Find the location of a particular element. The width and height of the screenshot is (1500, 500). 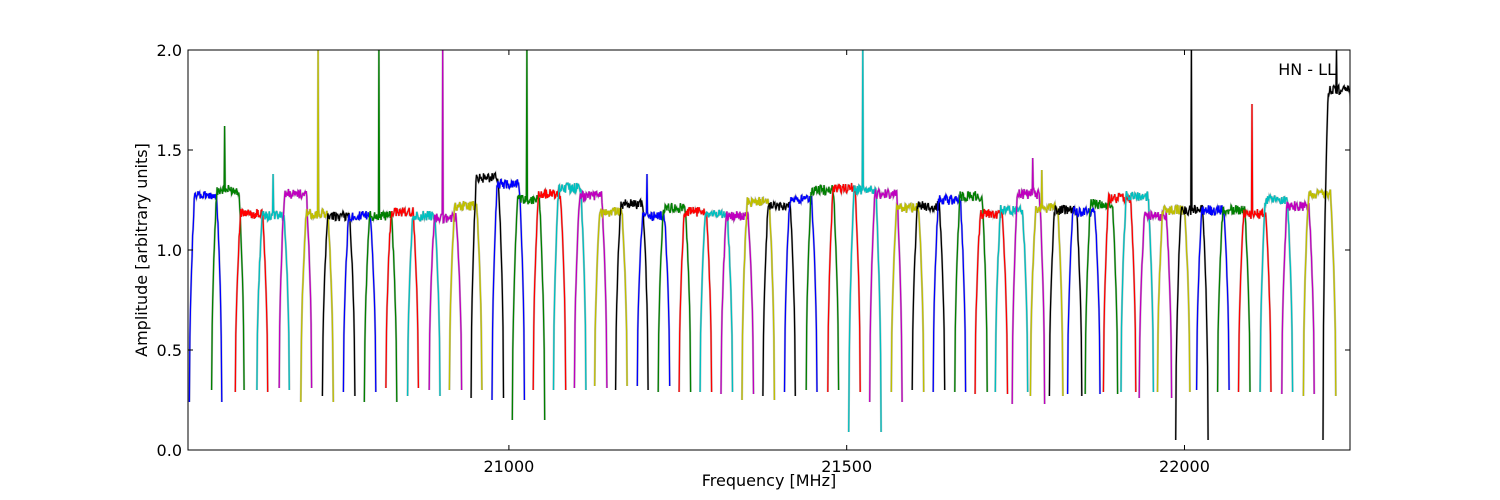

x-tick-label: 22000 is located at coordinates (1184, 466).